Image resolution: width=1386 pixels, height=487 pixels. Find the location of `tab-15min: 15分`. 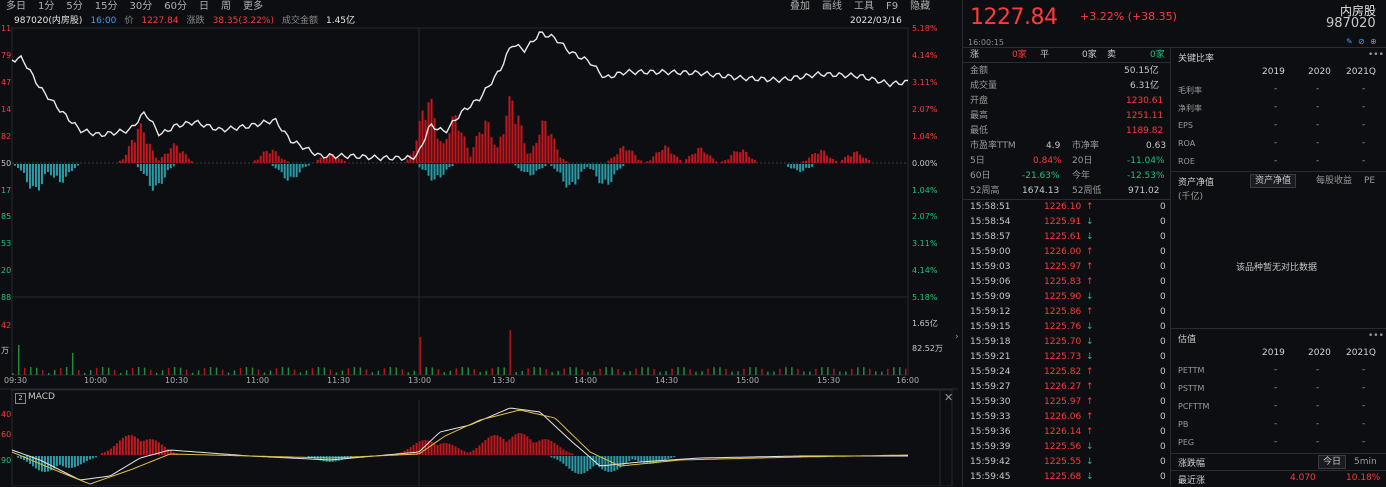

tab-15min: 15分 is located at coordinates (106, 6).